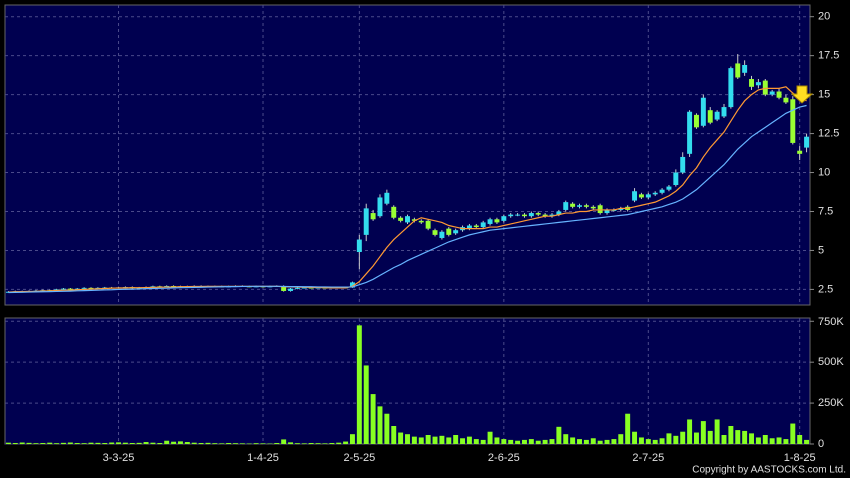 The height and width of the screenshot is (478, 850). What do you see at coordinates (824, 95) in the screenshot?
I see `y-tick-label: 15` at bounding box center [824, 95].